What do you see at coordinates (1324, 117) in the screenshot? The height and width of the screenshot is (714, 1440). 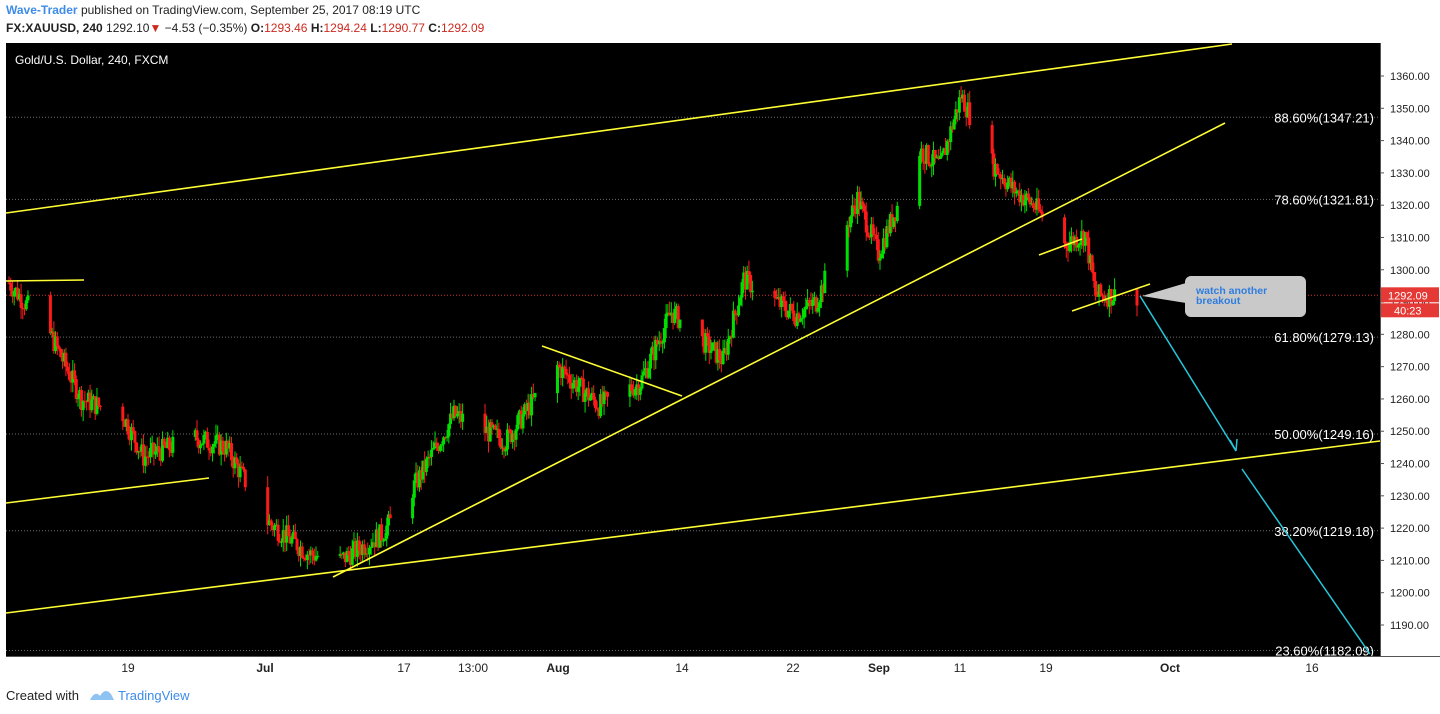 I see `fib-level-label: 88.60%(1347.21)` at bounding box center [1324, 117].